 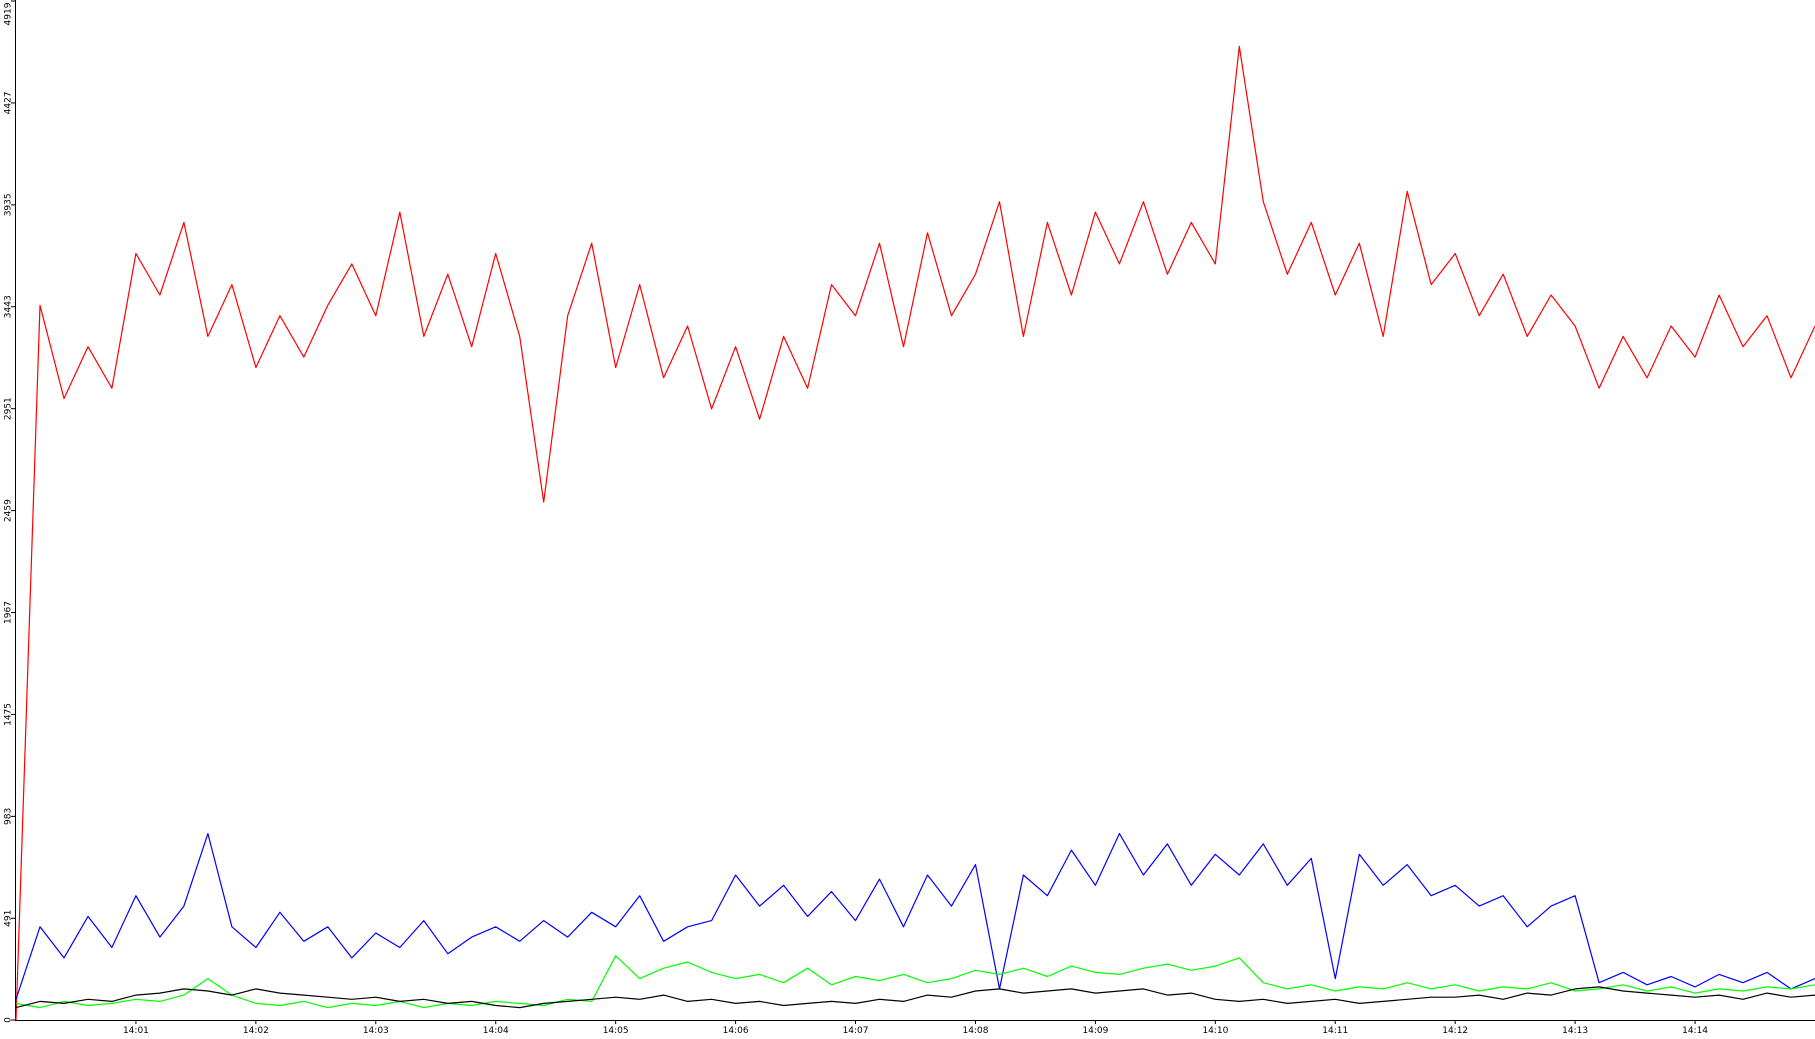 I want to click on x-tick-label: 14:10, so click(x=1215, y=1031).